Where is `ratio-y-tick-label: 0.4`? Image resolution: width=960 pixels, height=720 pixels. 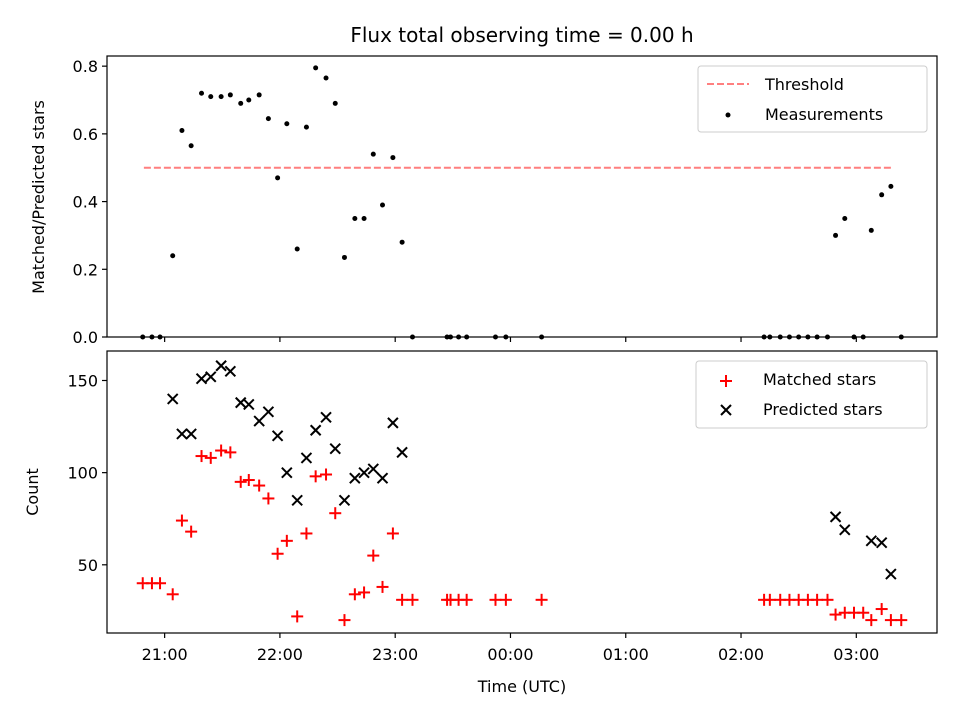 ratio-y-tick-label: 0.4 is located at coordinates (85, 202).